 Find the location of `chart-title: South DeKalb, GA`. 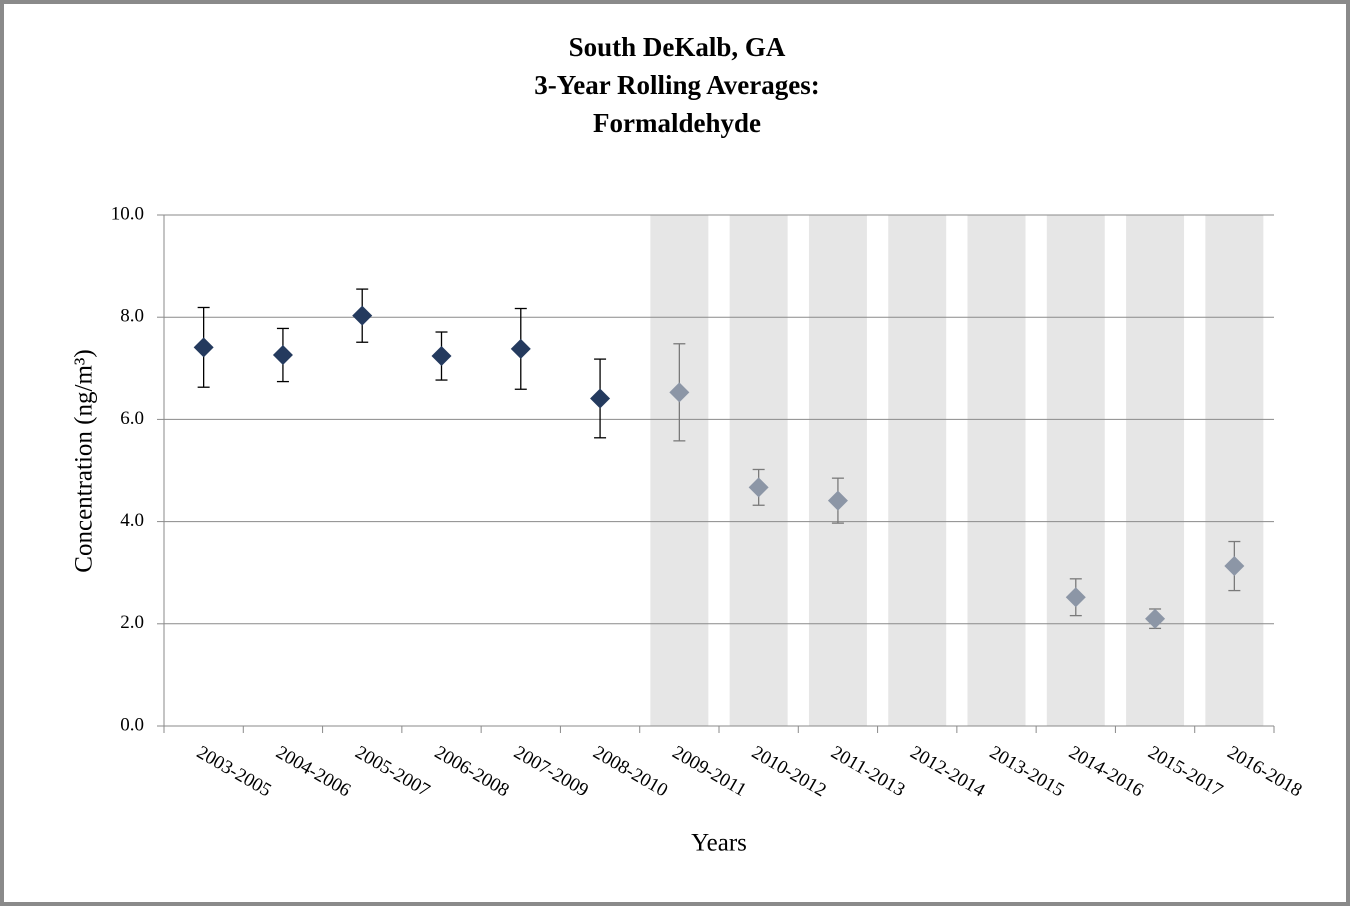

chart-title: South DeKalb, GA is located at coordinates (677, 47).